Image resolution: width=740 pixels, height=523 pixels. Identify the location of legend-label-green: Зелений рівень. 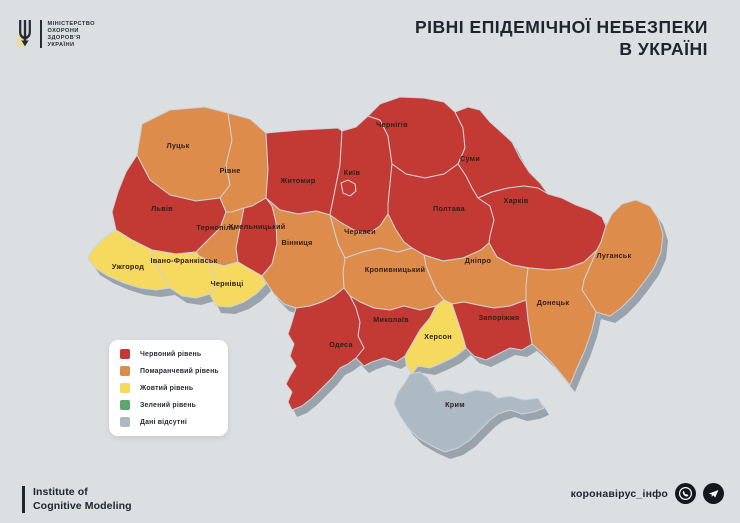
(168, 405).